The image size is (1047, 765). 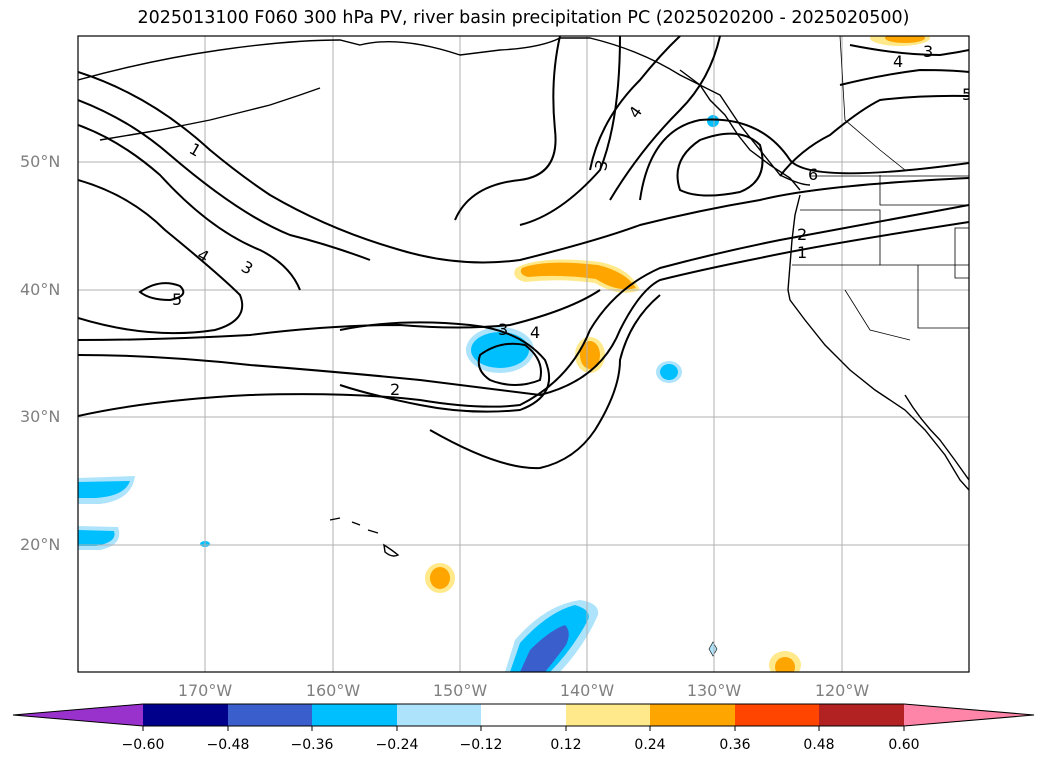 What do you see at coordinates (590, 355) in the screenshot?
I see `shade-orange-small` at bounding box center [590, 355].